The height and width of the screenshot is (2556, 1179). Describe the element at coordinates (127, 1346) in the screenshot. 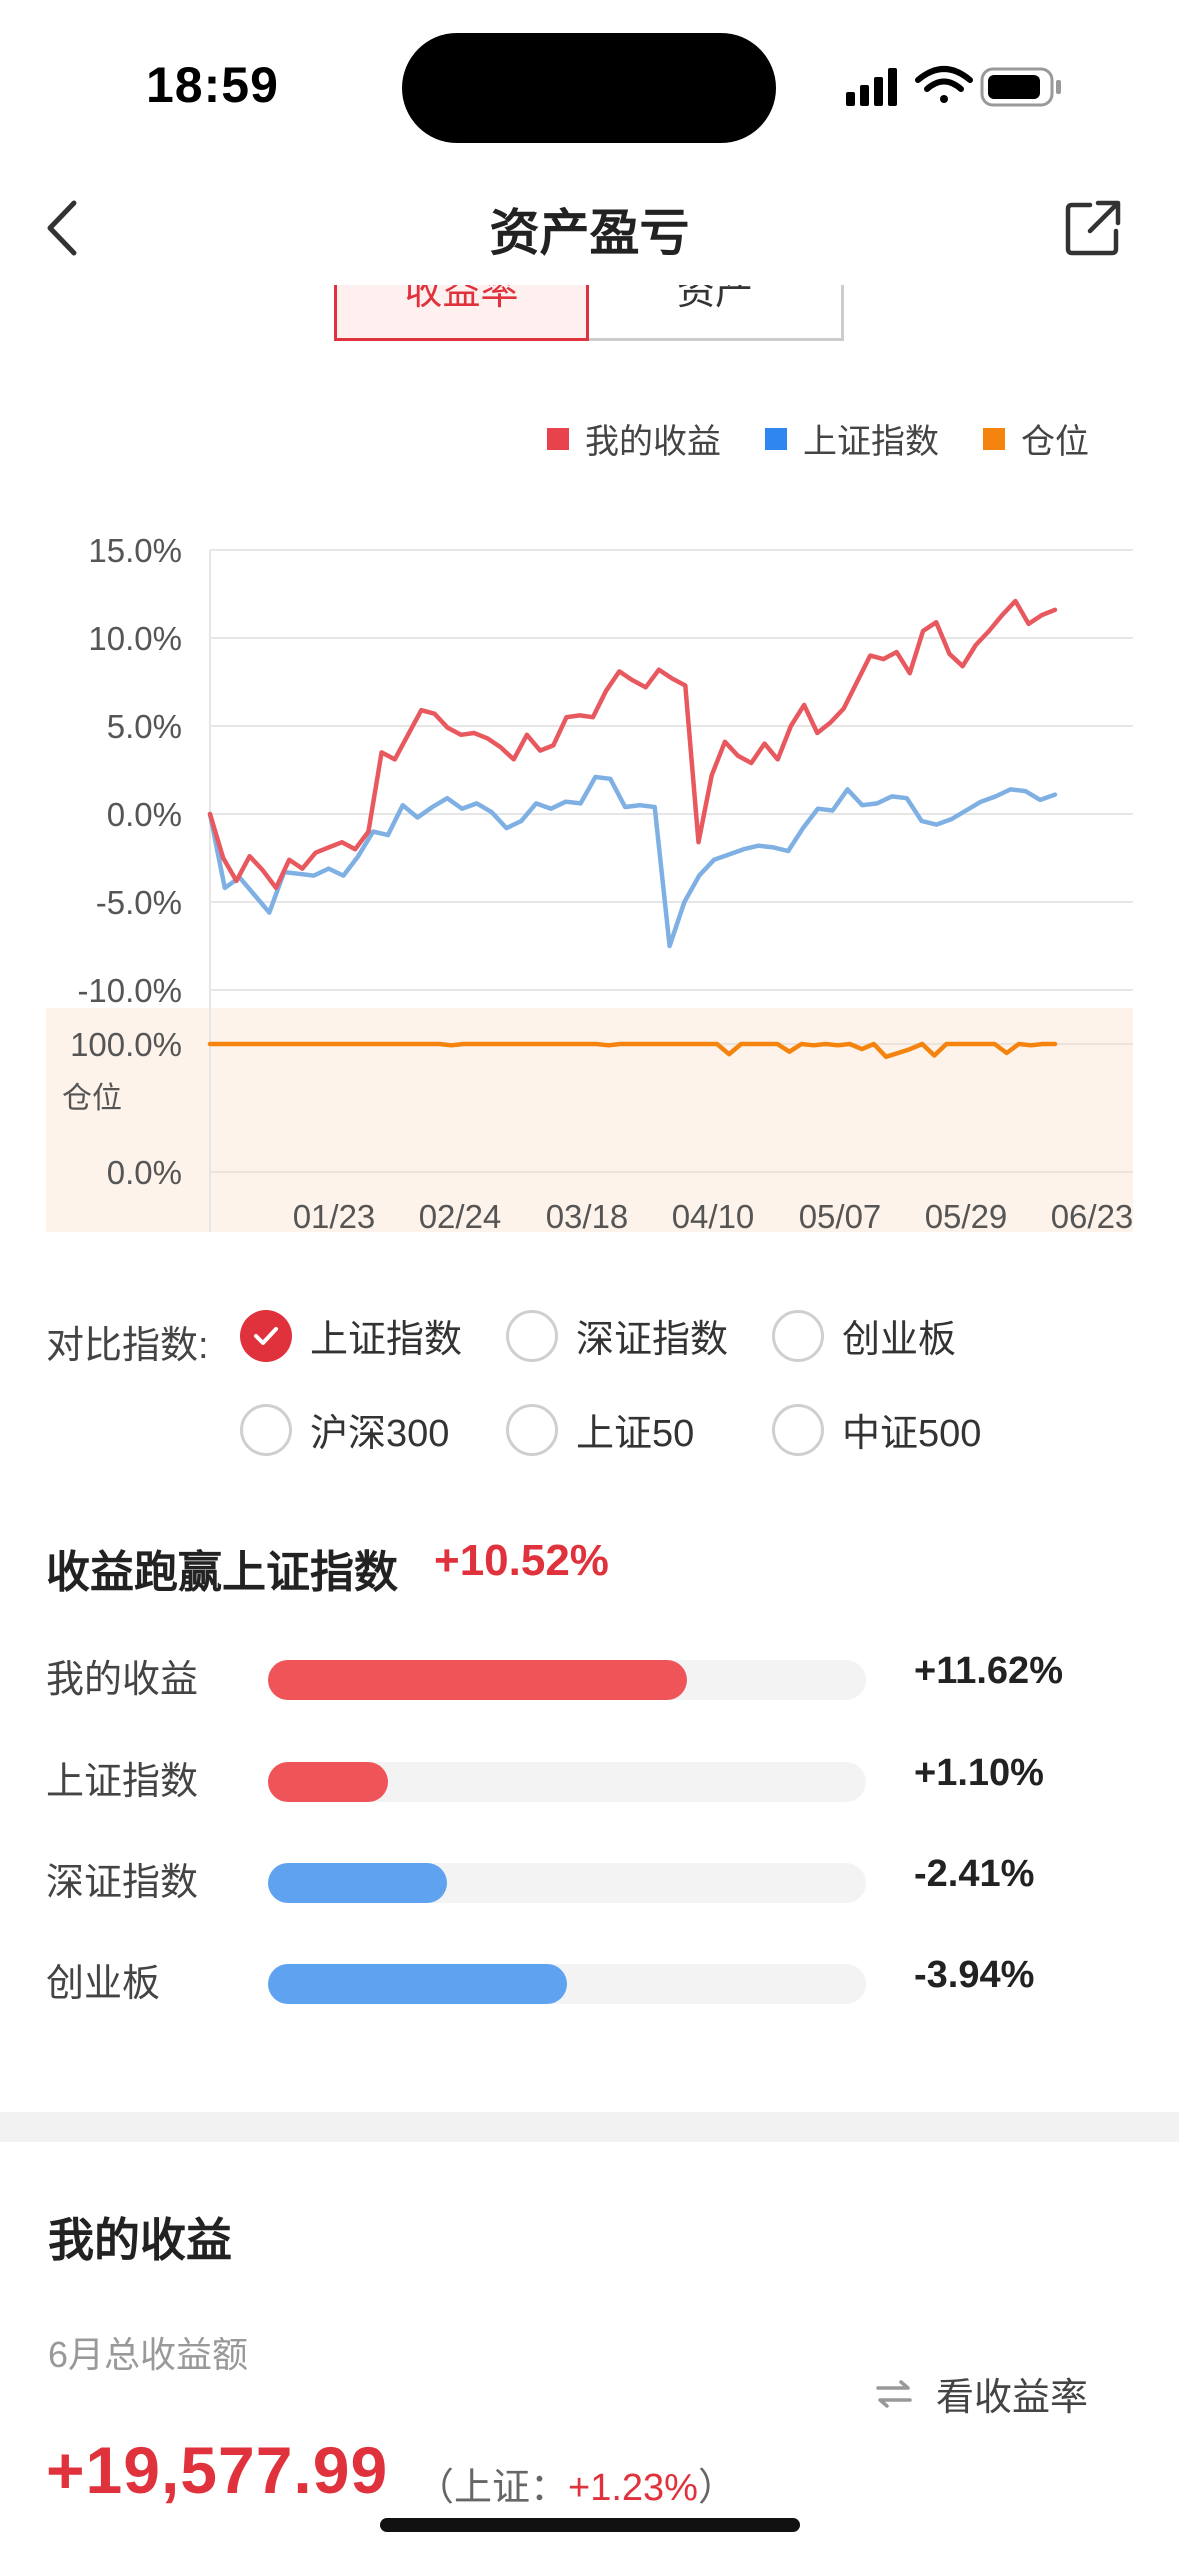

I see `compare-label: 对比指数:` at that location.